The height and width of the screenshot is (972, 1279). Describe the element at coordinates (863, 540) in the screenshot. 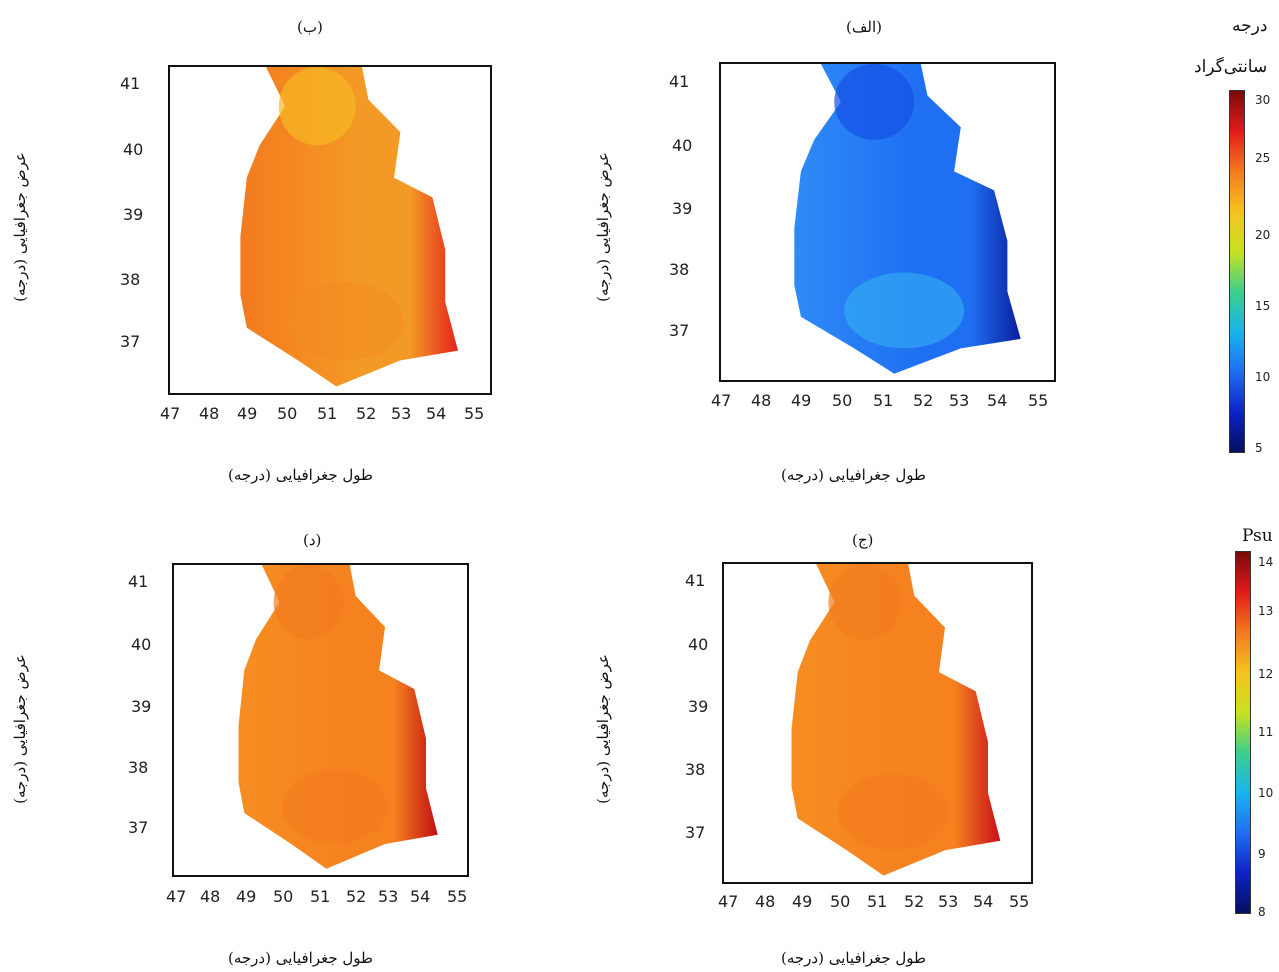

I see `panel-label: (ج)` at that location.